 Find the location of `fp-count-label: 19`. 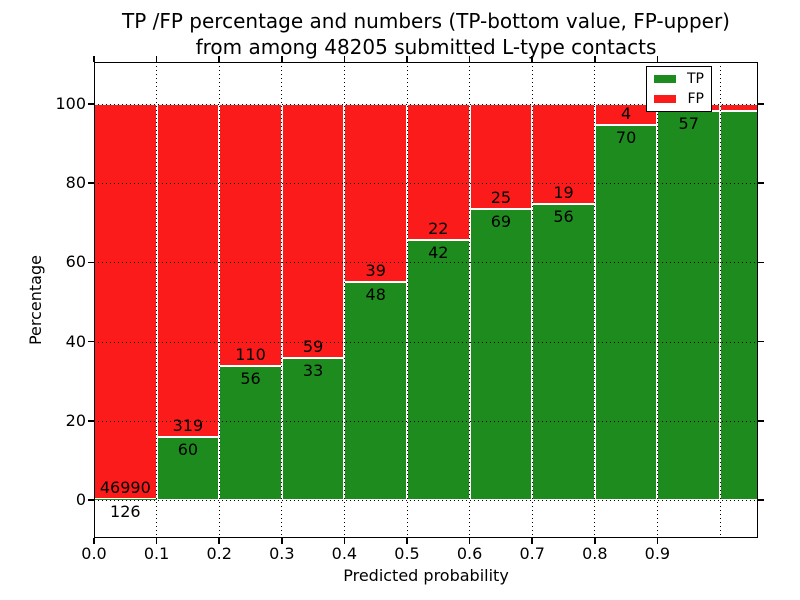

fp-count-label: 19 is located at coordinates (563, 193).